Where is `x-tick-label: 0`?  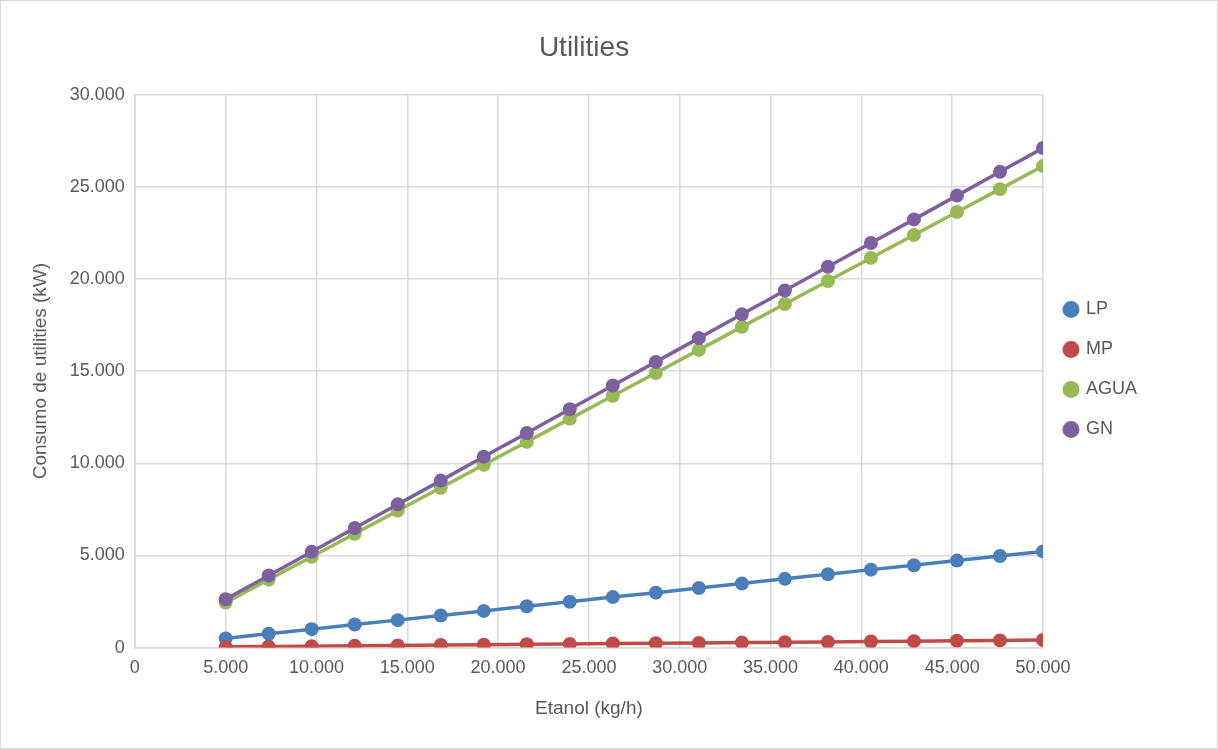
x-tick-label: 0 is located at coordinates (134, 667).